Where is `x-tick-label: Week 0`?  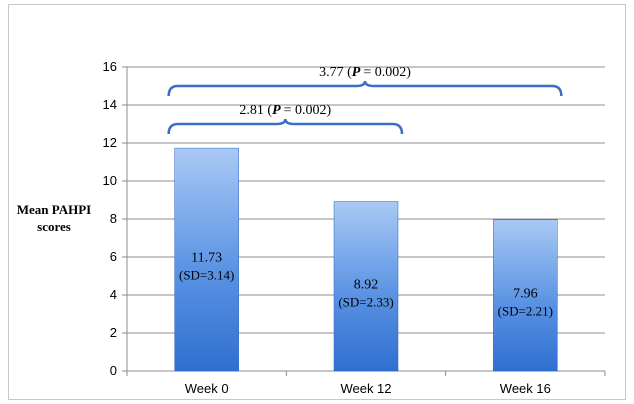
x-tick-label: Week 0 is located at coordinates (207, 388).